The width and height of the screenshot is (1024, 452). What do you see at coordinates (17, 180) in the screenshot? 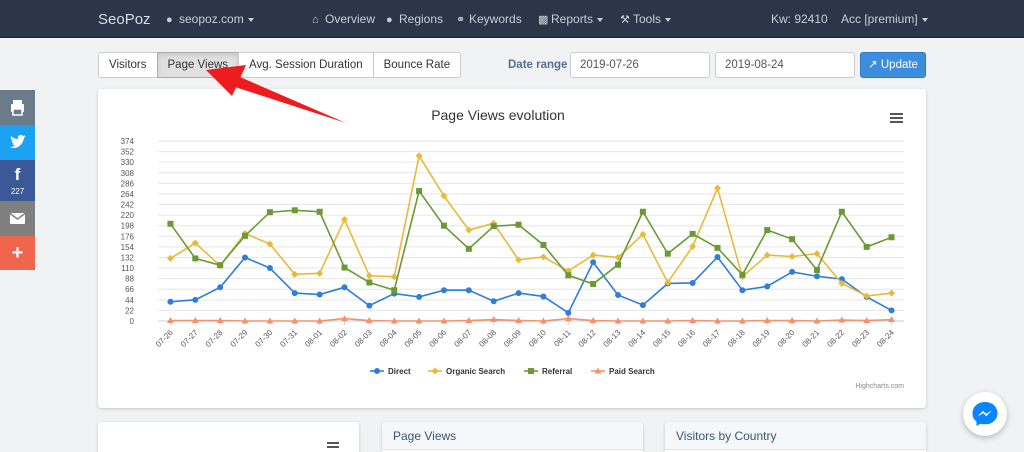
I see `facebook-share-button: f 227` at bounding box center [17, 180].